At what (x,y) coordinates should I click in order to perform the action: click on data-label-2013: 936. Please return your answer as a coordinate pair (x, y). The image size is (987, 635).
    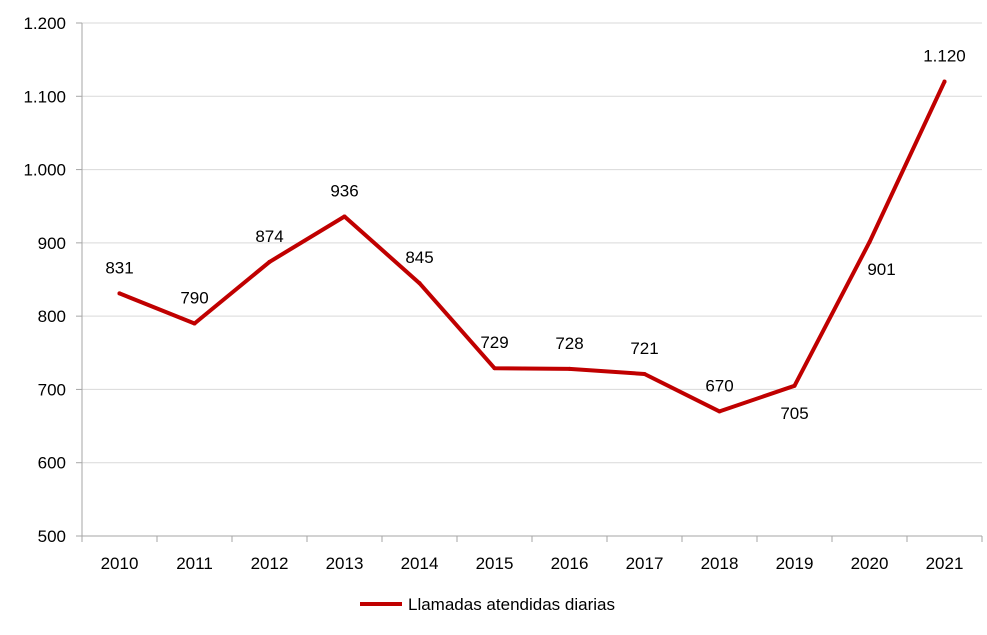
    Looking at the image, I should click on (344, 190).